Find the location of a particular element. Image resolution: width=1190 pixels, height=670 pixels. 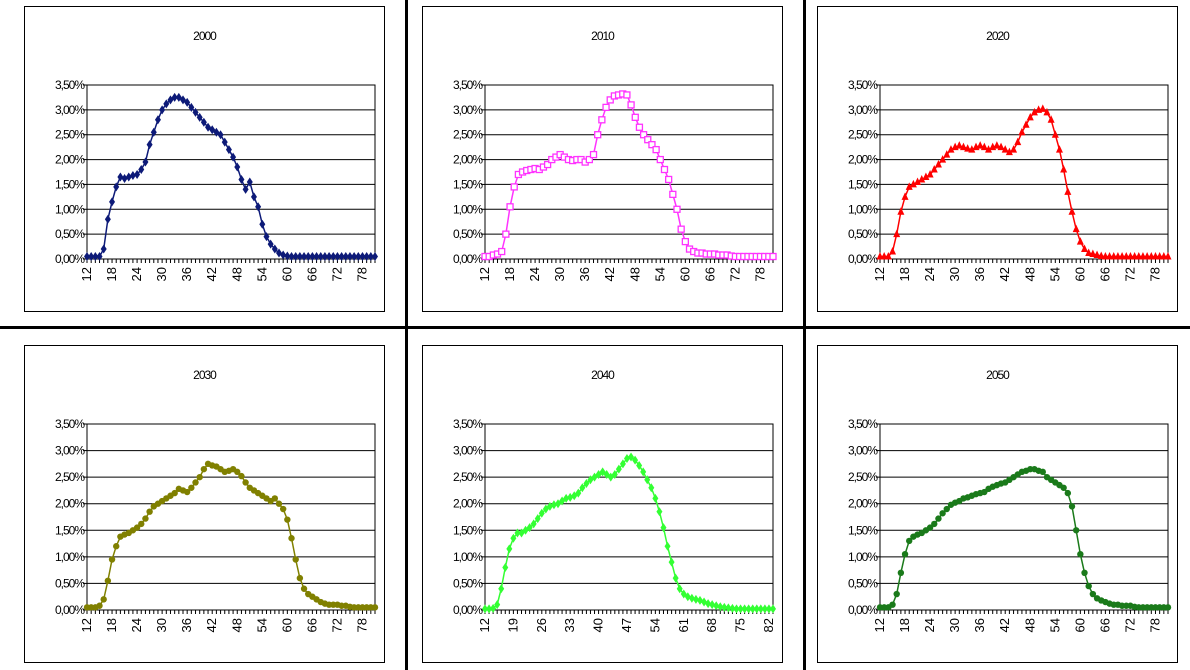

x-tick-label: 54 is located at coordinates (659, 274).